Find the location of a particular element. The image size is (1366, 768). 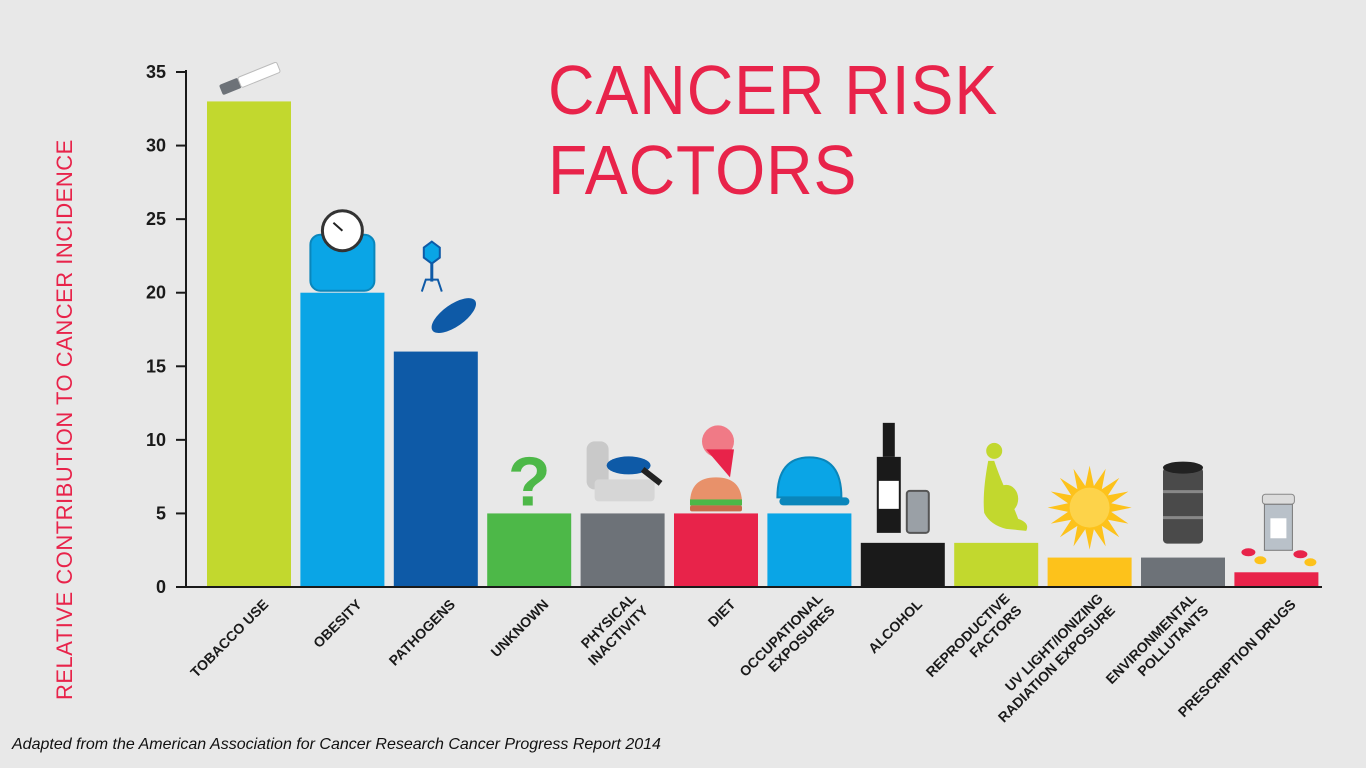

x-tick-label-line: ALCOHOL is located at coordinates (895, 626).